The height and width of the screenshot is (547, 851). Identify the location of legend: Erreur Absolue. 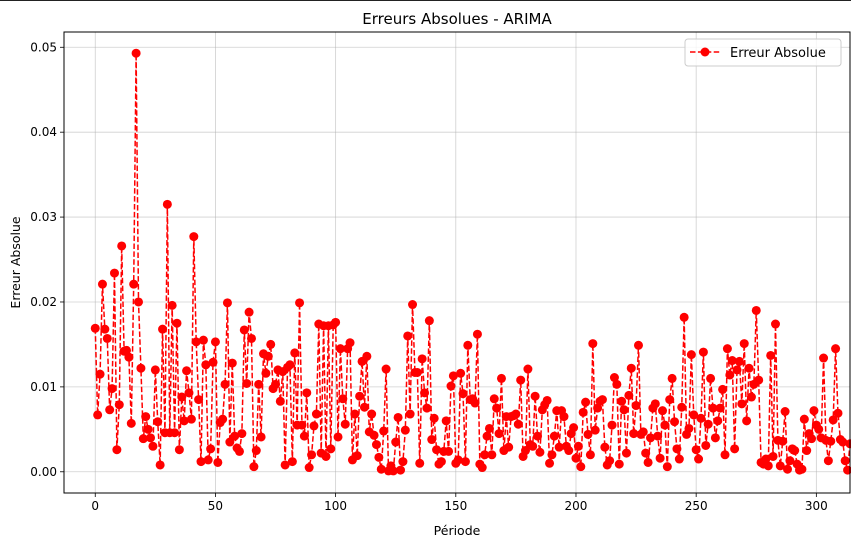
(763, 52).